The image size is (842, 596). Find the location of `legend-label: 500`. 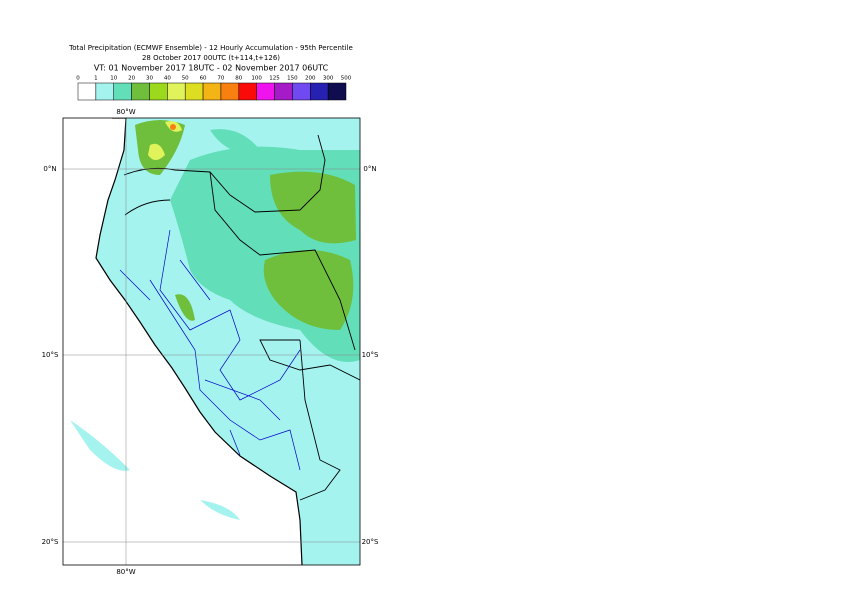

legend-label: 500 is located at coordinates (346, 79).